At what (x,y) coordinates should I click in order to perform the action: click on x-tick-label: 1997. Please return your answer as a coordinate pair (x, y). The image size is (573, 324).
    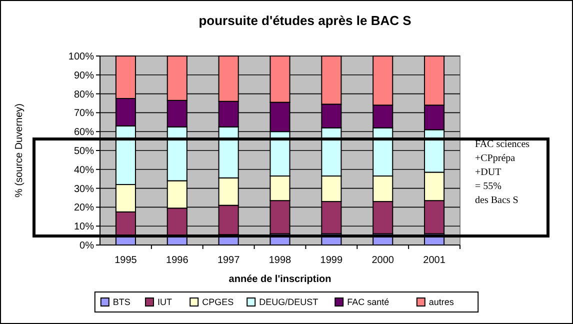
    Looking at the image, I should click on (228, 260).